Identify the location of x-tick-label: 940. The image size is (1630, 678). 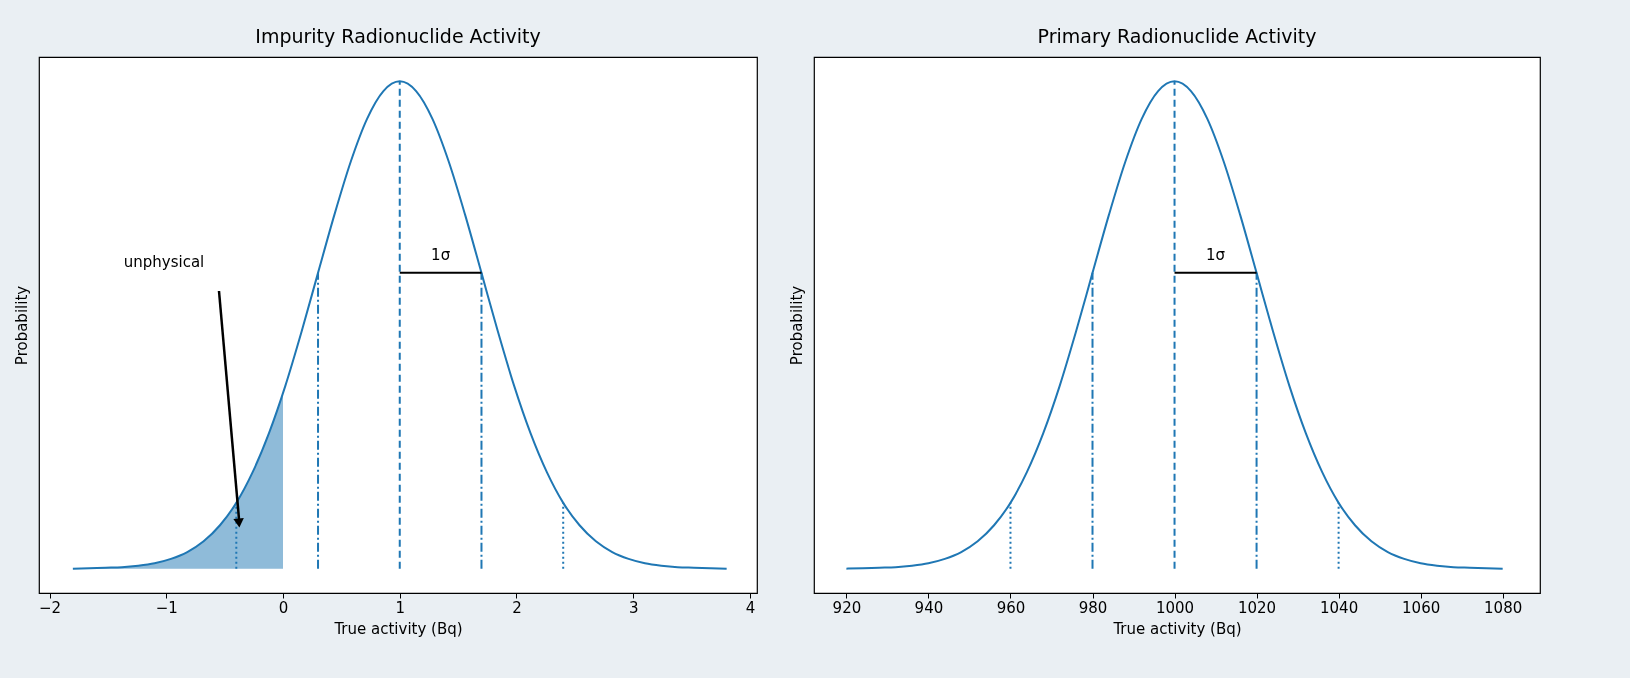
(929, 607).